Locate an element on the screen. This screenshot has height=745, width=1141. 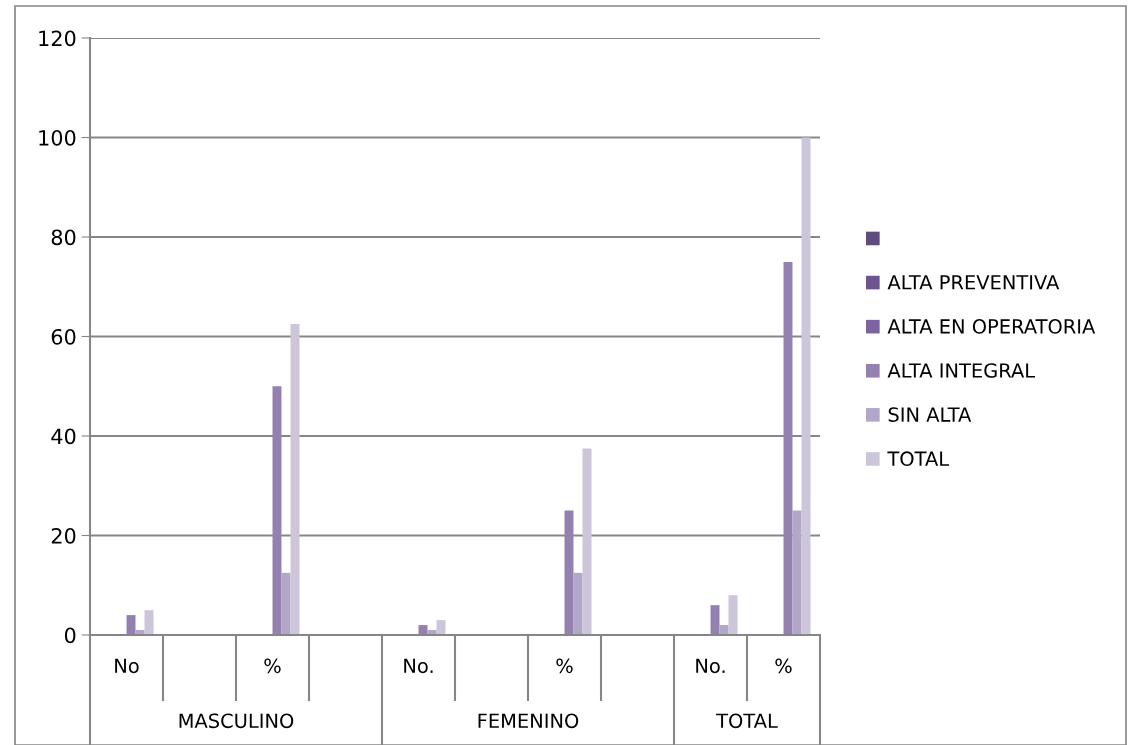
y-tick-label: 80 is located at coordinates (63, 237).